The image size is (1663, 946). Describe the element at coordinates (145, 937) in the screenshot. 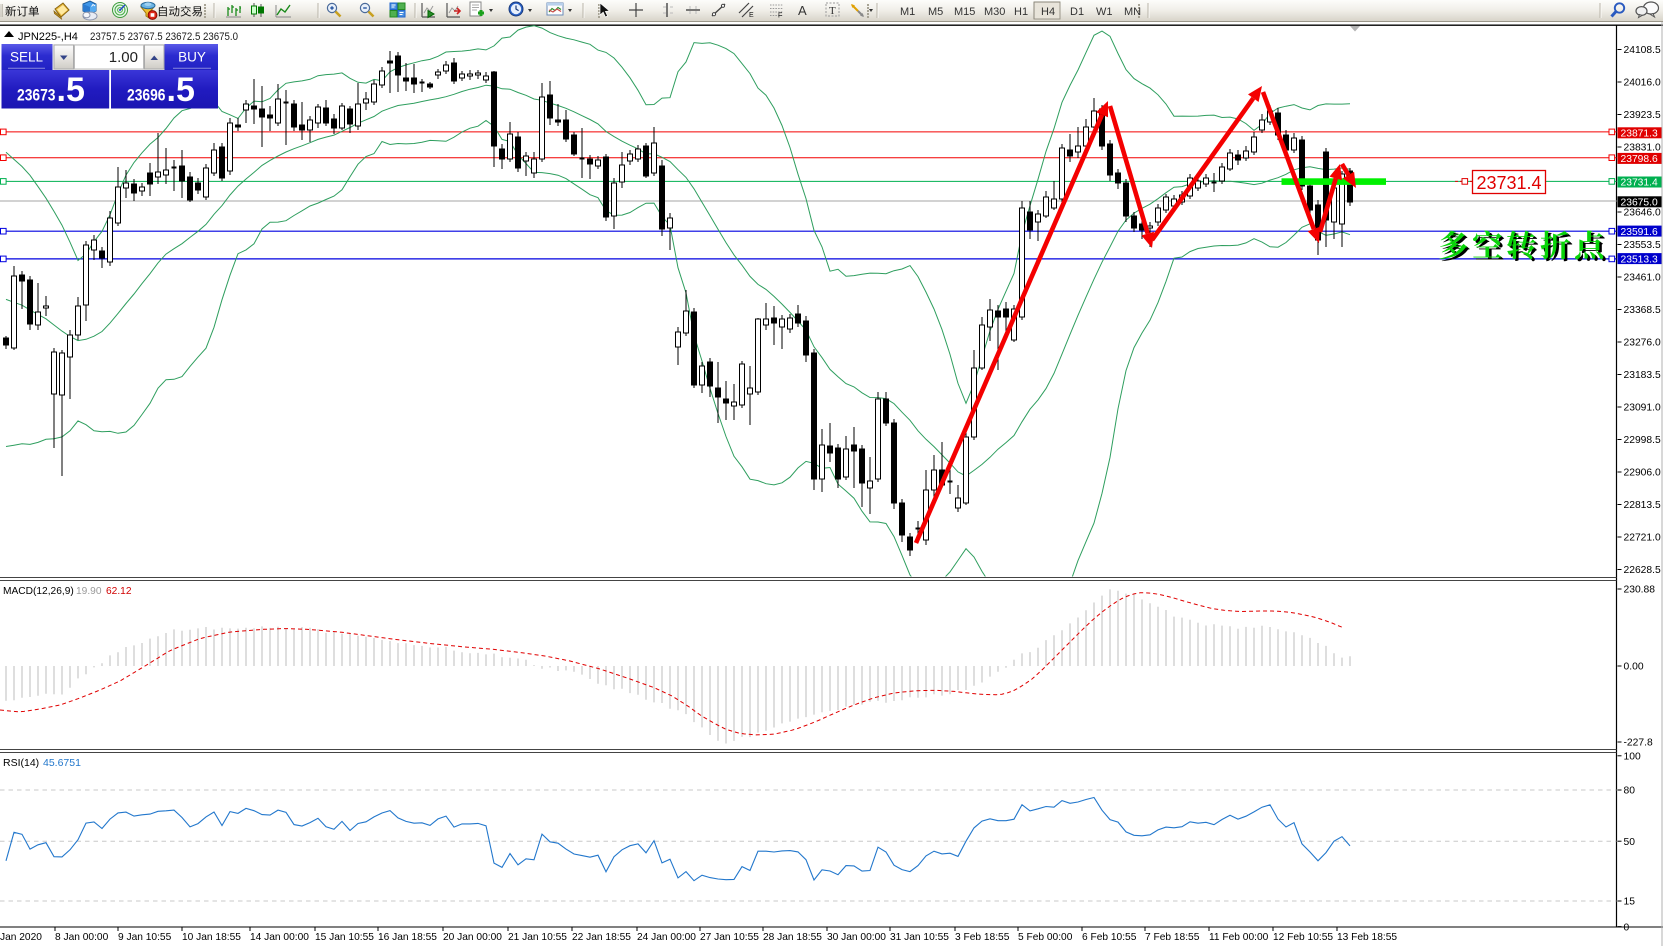

I see `svg-text: 9 Jan 10:55` at that location.